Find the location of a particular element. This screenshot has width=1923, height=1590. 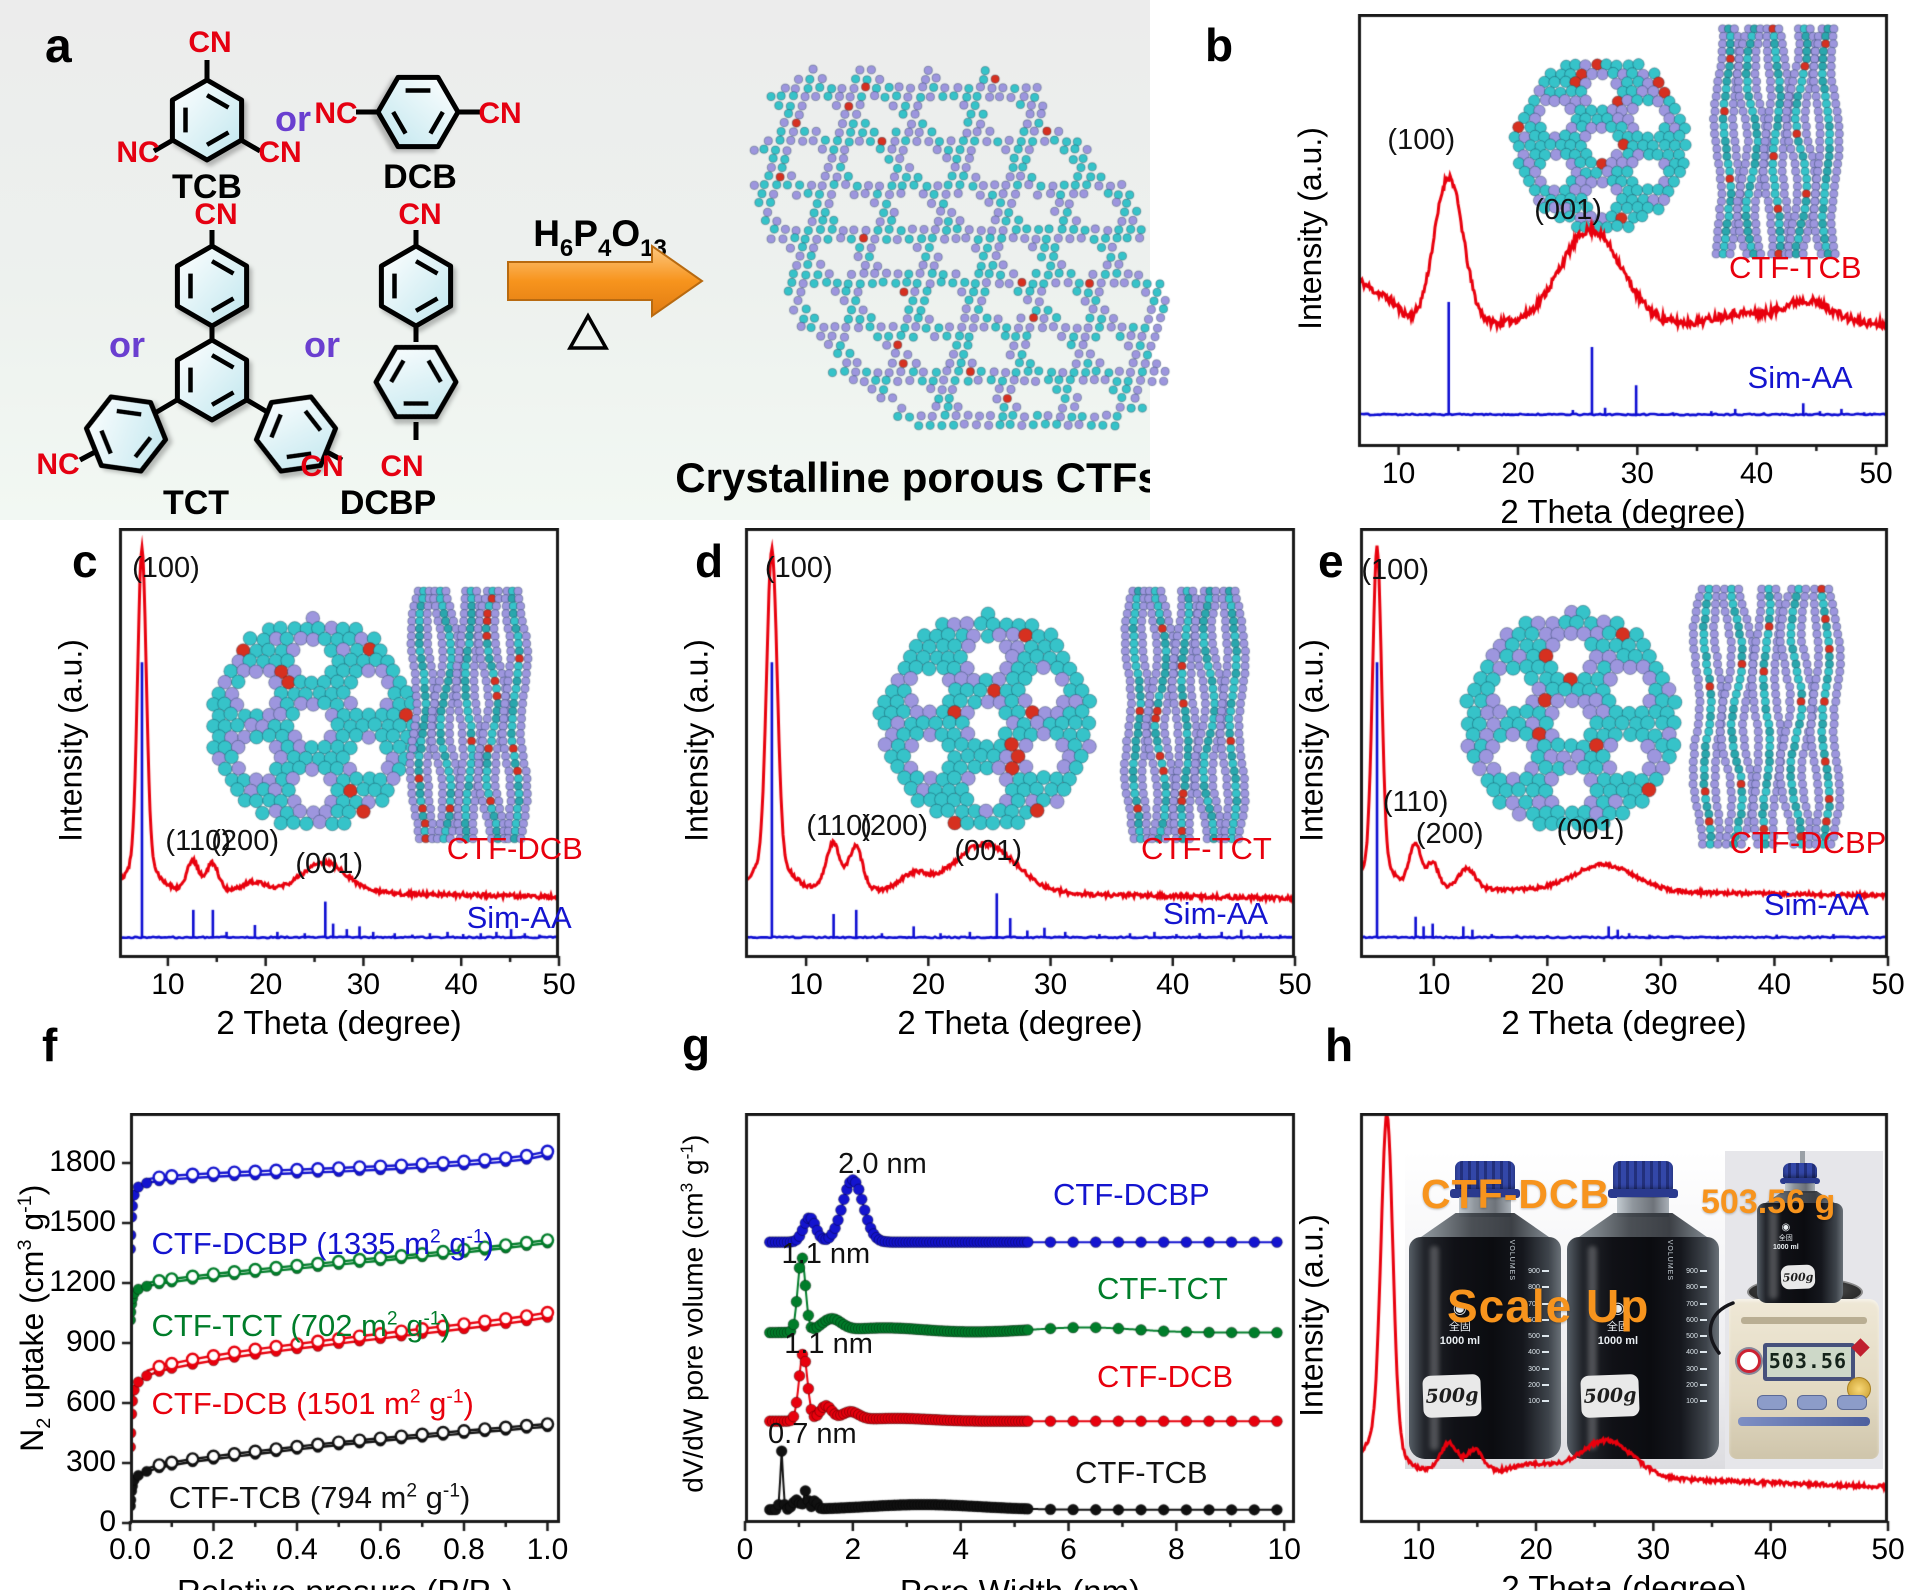

tick-label: 900 is located at coordinates (90, 1341).